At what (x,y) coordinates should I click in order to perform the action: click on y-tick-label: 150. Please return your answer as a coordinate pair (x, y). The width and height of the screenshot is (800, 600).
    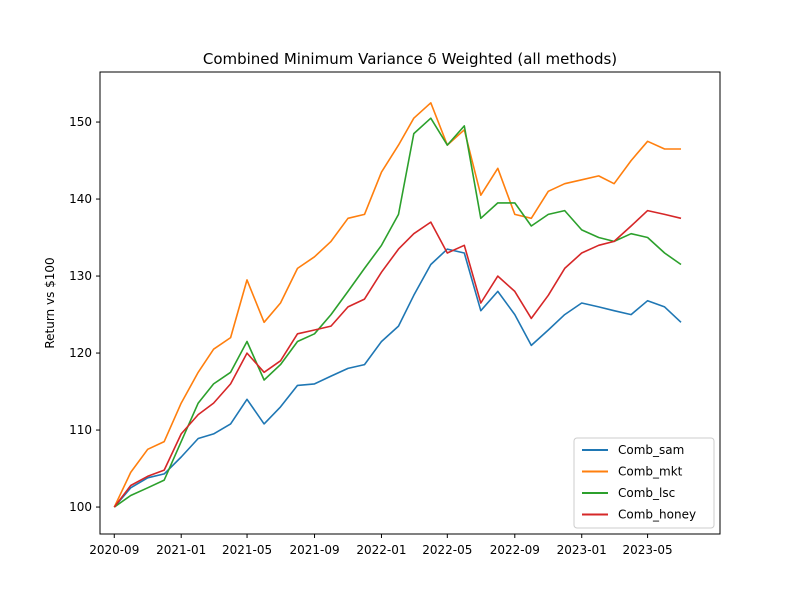
    Looking at the image, I should click on (80, 122).